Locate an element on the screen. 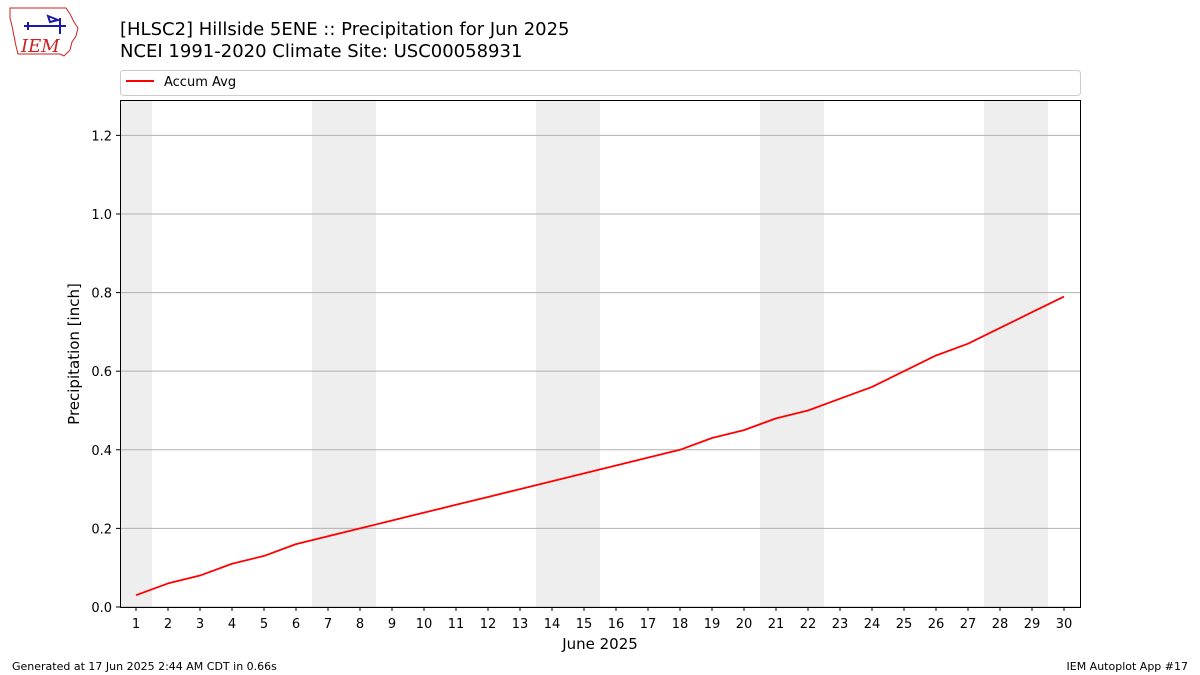  x-tick-label: 7 is located at coordinates (328, 624).